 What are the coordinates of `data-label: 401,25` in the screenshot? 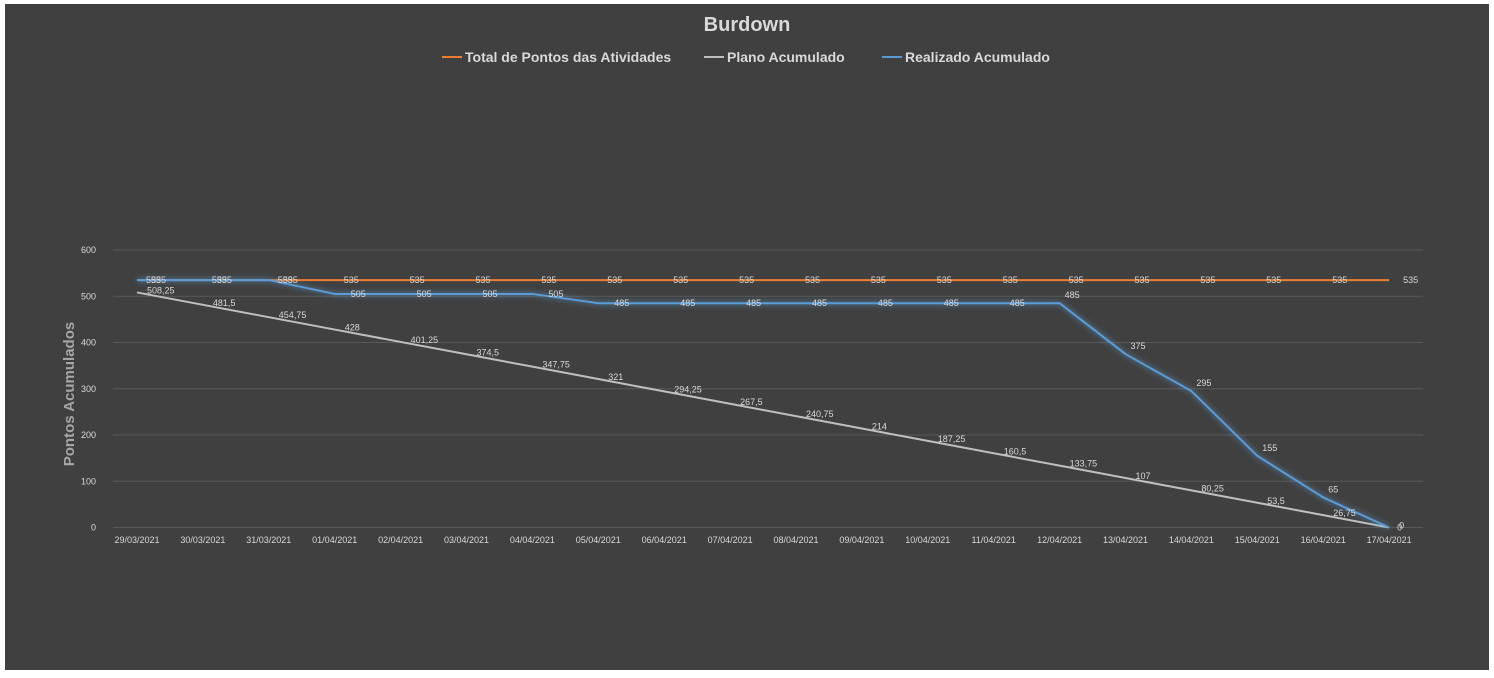 It's located at (425, 340).